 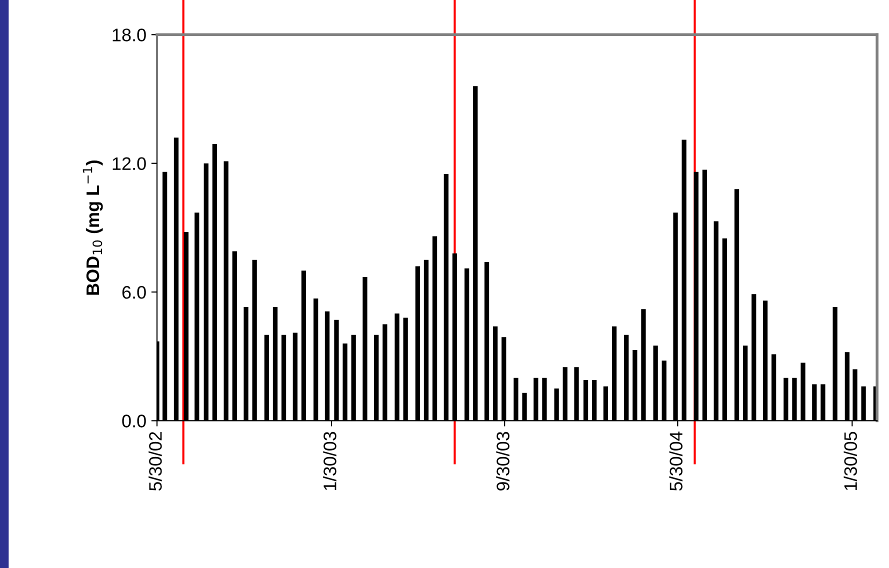 What do you see at coordinates (134, 292) in the screenshot?
I see `y-tick-label: 6.0` at bounding box center [134, 292].